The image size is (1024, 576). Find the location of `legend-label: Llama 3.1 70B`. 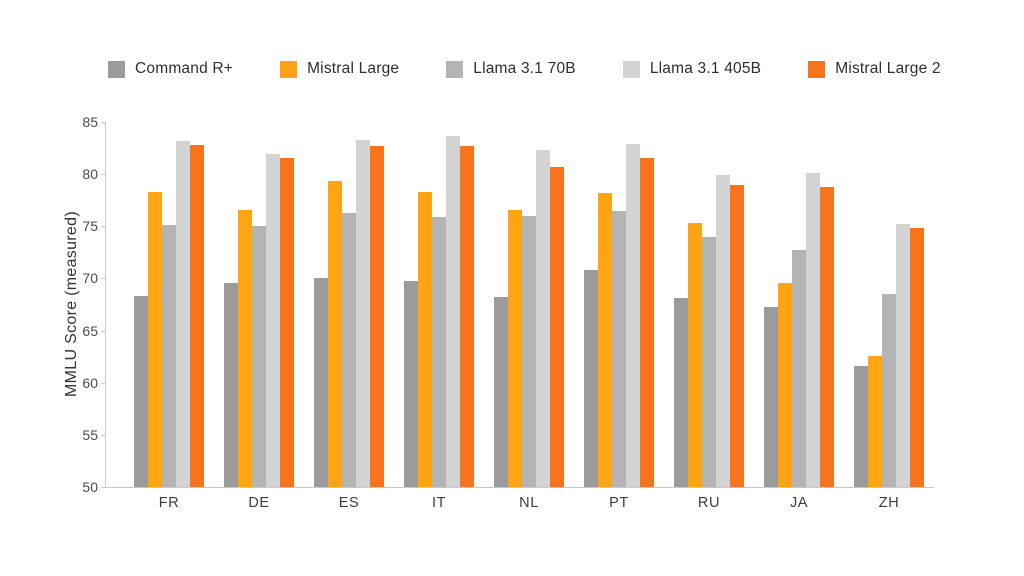

legend-label: Llama 3.1 70B is located at coordinates (524, 68).